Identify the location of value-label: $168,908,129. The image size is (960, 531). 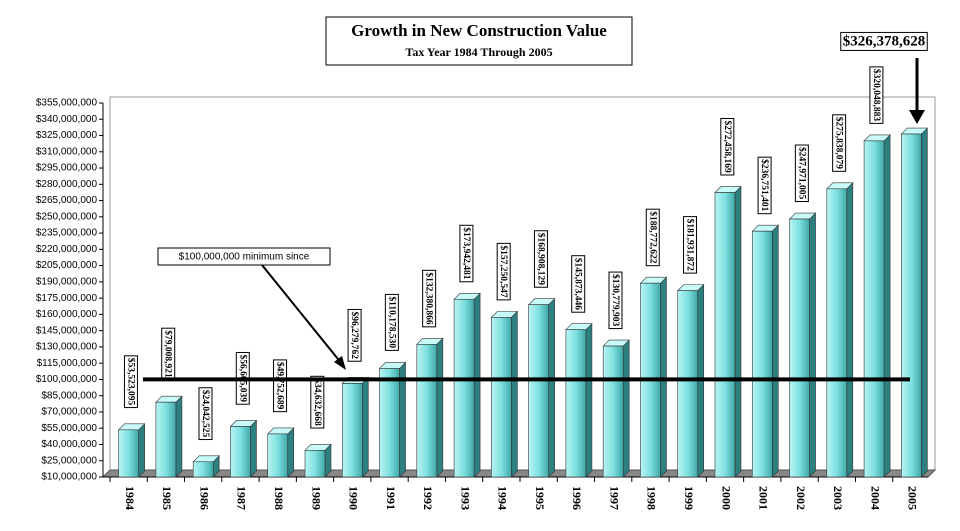
(540, 259).